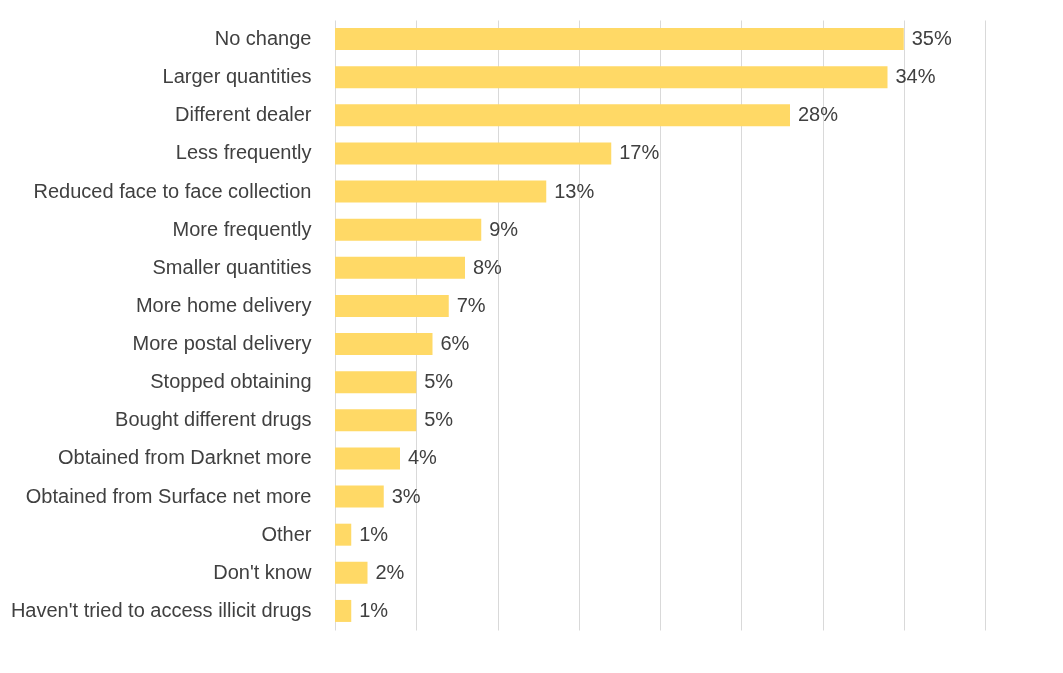 This screenshot has width=1063, height=673. What do you see at coordinates (172, 190) in the screenshot?
I see `y-tick-label: Reduced face to face collection` at bounding box center [172, 190].